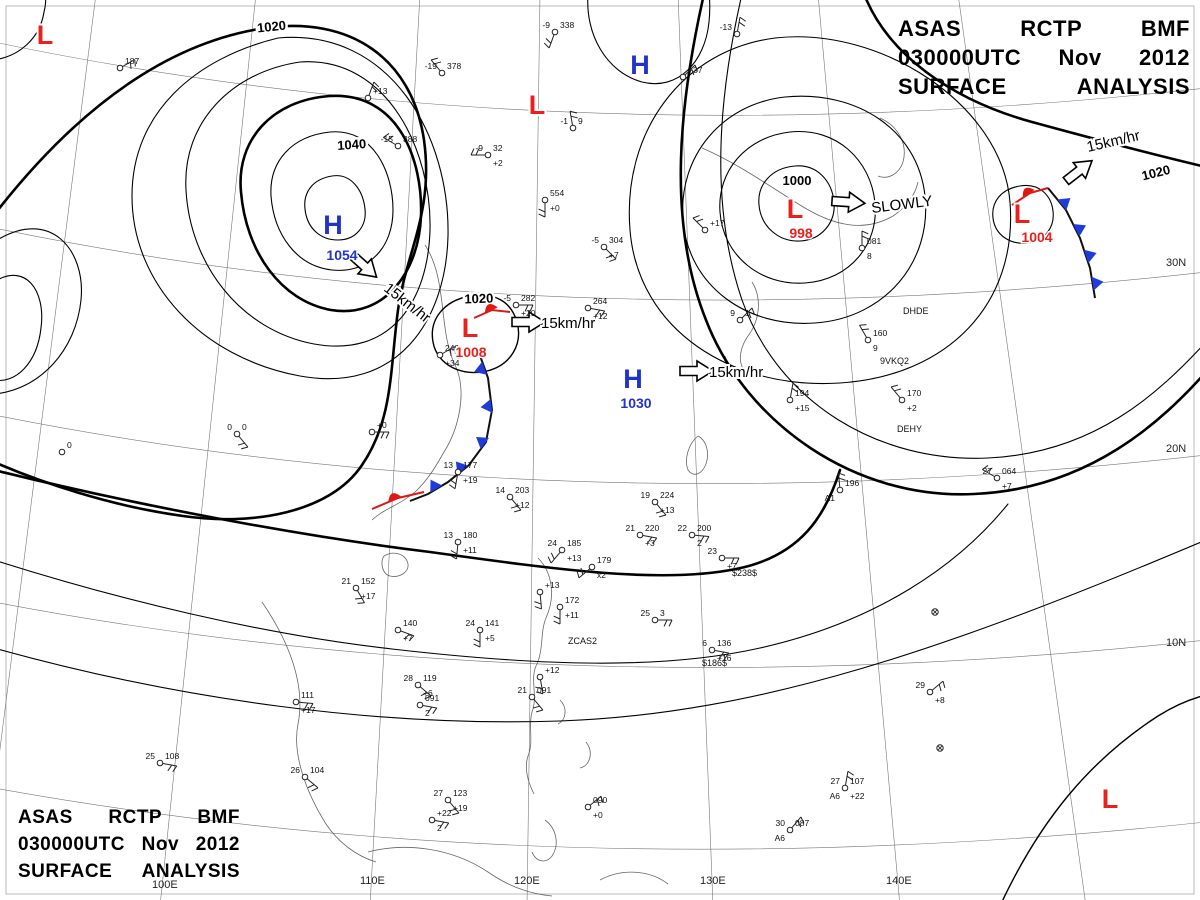 Image resolution: width=1200 pixels, height=900 pixels. I want to click on svg-text: 6, so click(704, 643).